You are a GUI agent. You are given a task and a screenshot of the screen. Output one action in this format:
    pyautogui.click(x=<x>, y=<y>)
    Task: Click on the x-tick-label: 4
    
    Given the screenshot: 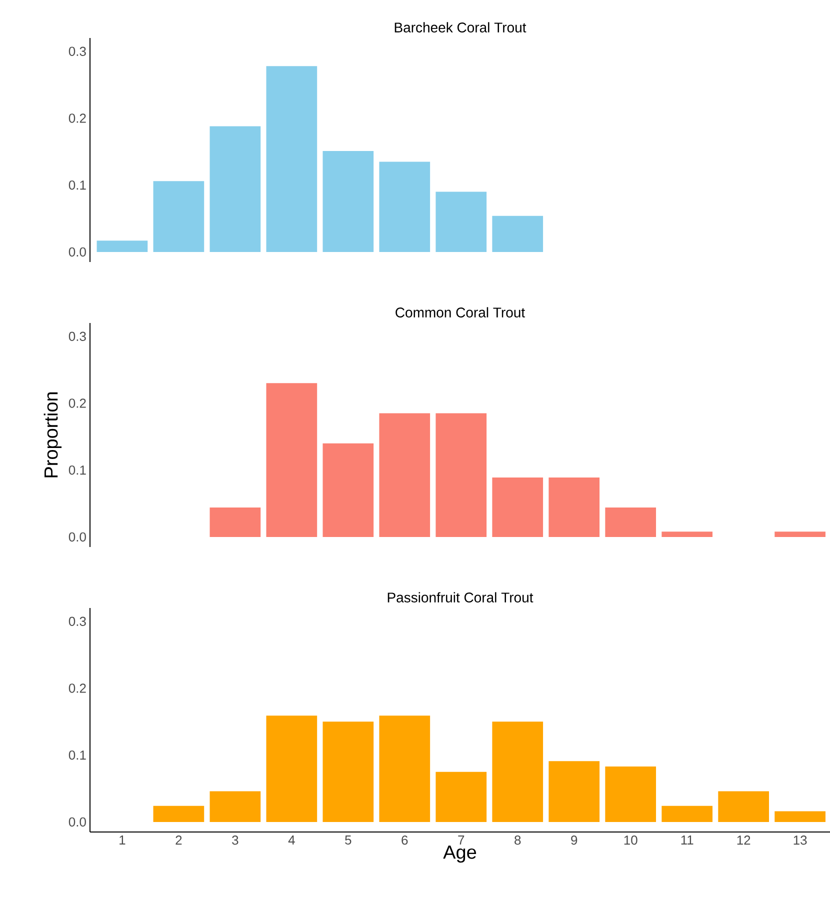 What is the action you would take?
    pyautogui.click(x=291, y=840)
    